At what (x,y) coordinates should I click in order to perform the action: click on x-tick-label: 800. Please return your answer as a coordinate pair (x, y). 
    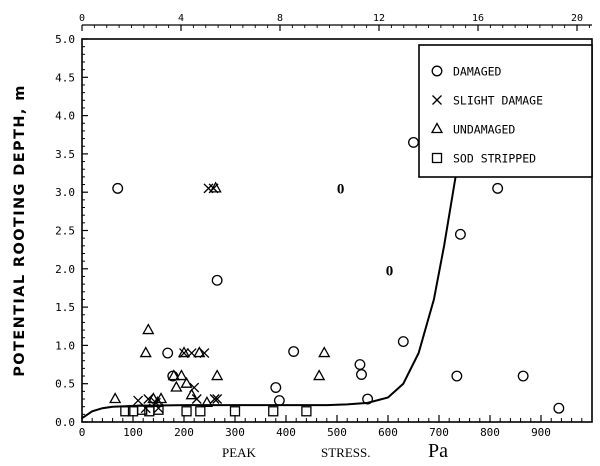
    Looking at the image, I should click on (490, 432).